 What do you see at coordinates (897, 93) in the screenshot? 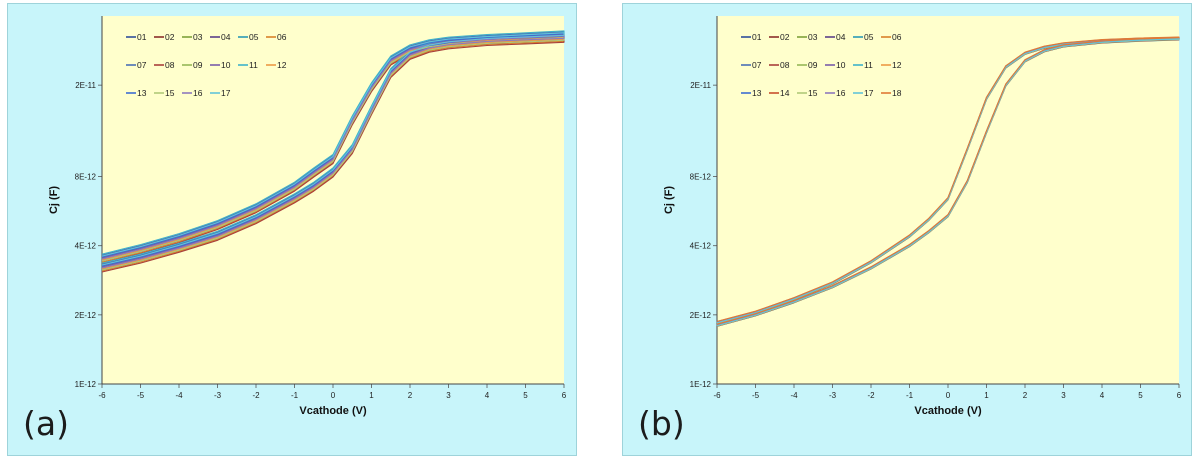
I see `legend-label-18: 18` at bounding box center [897, 93].